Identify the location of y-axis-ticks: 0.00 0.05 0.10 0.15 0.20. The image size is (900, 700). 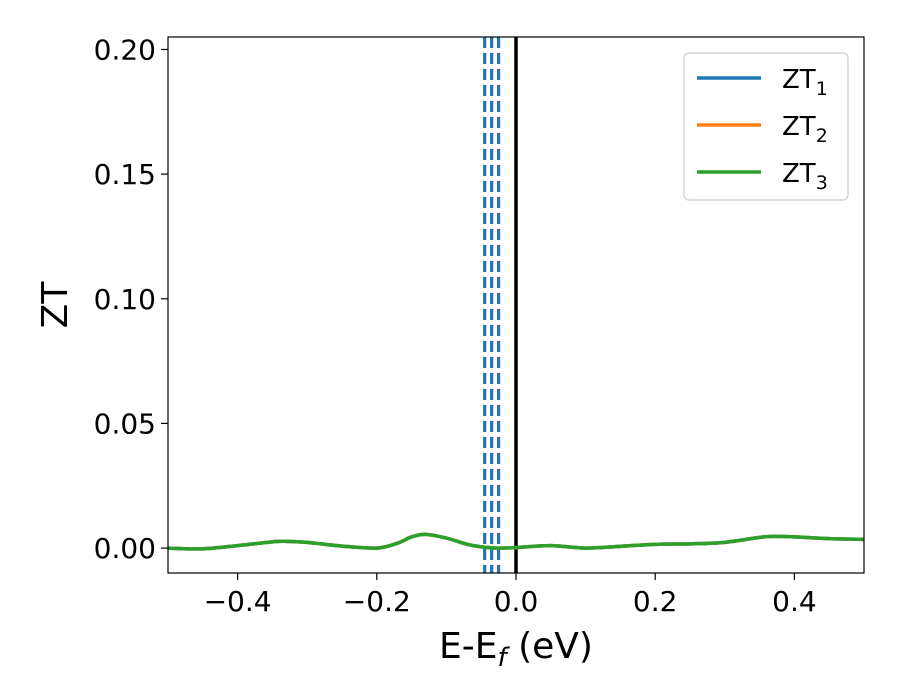
(131, 299).